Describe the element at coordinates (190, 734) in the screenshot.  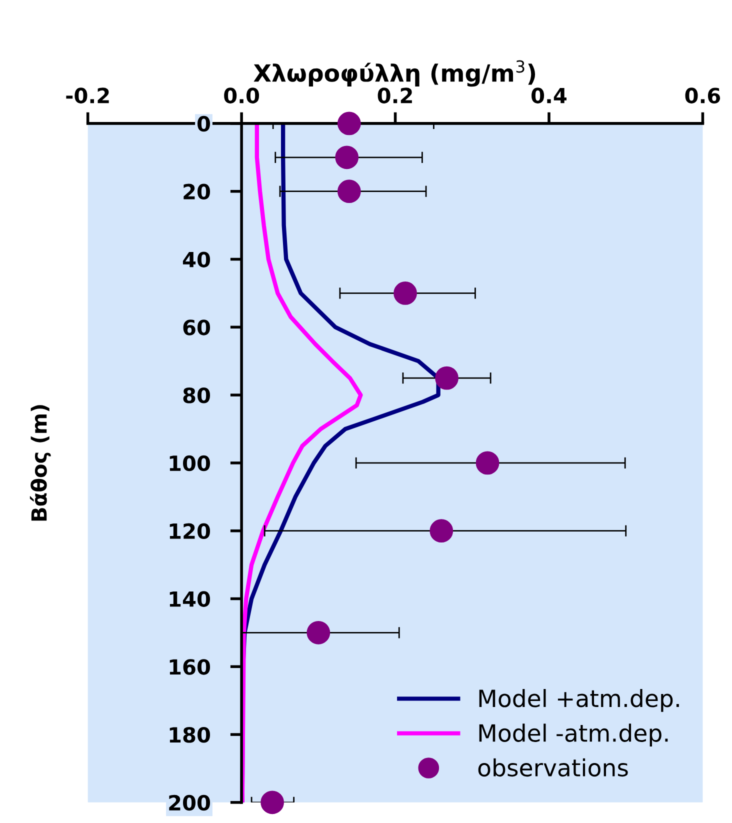
I see `y-tick-label: 180` at that location.